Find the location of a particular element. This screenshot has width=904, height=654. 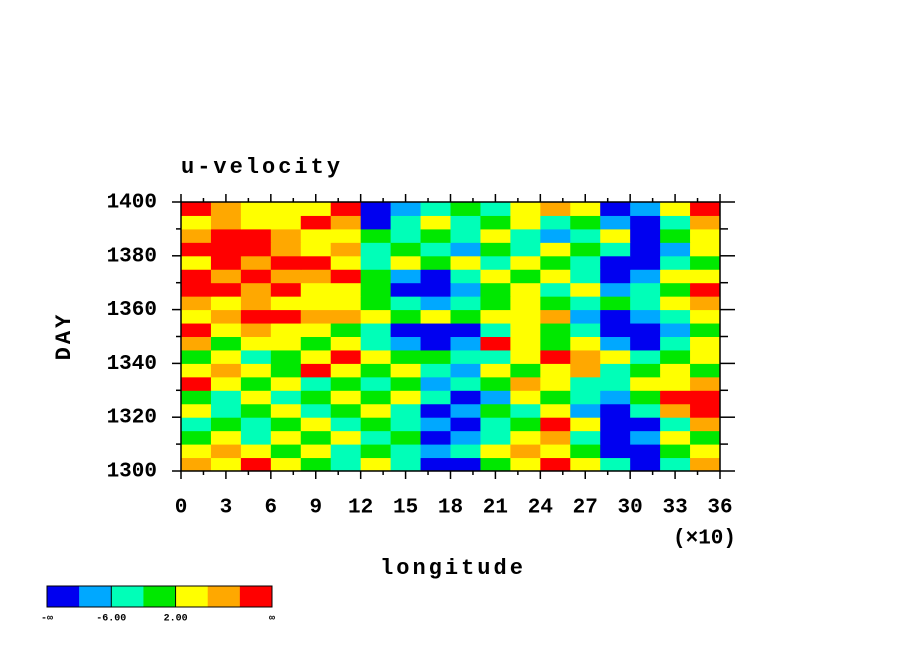

x-tick-label: 0 is located at coordinates (181, 508).